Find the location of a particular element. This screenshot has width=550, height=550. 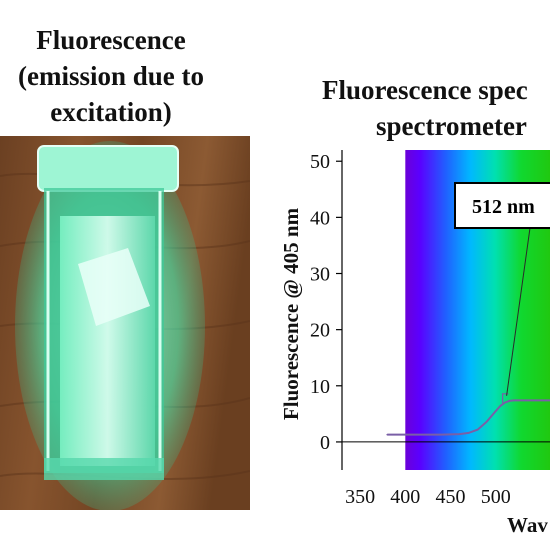

photo-caption-line-1: Fluorescence is located at coordinates (111, 40).